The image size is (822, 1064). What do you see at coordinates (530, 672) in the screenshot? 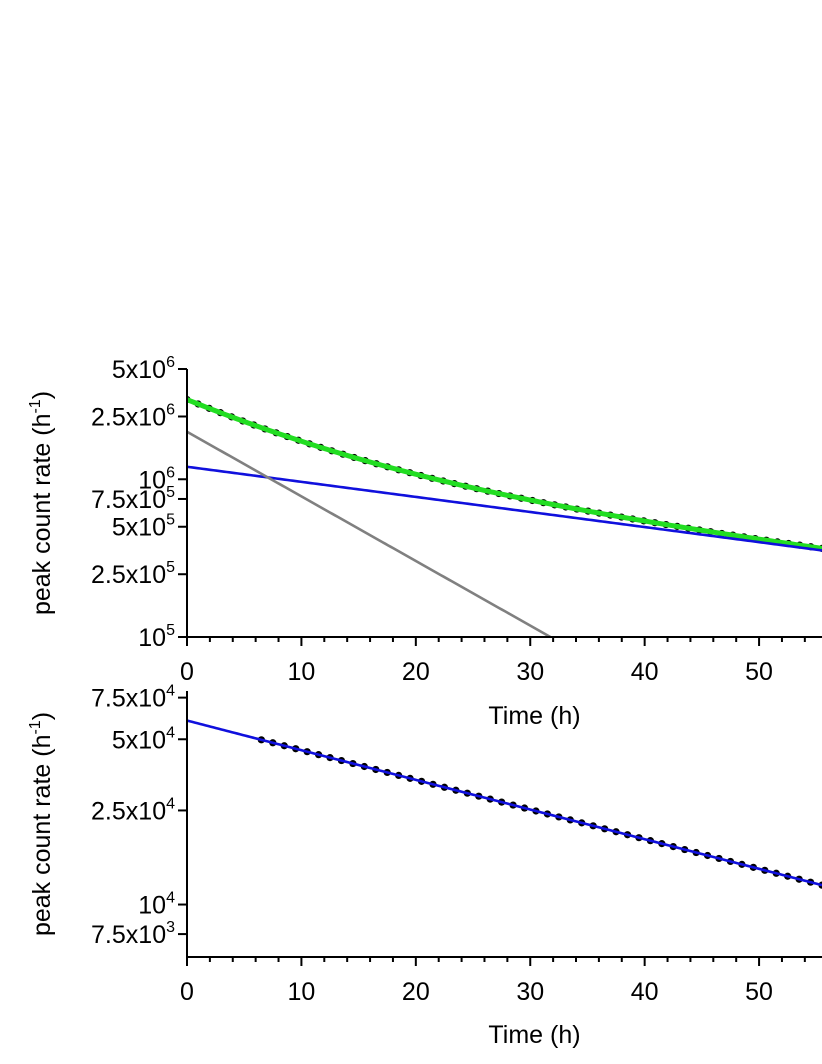
I see `top-x-tick-label: 30` at bounding box center [530, 672].